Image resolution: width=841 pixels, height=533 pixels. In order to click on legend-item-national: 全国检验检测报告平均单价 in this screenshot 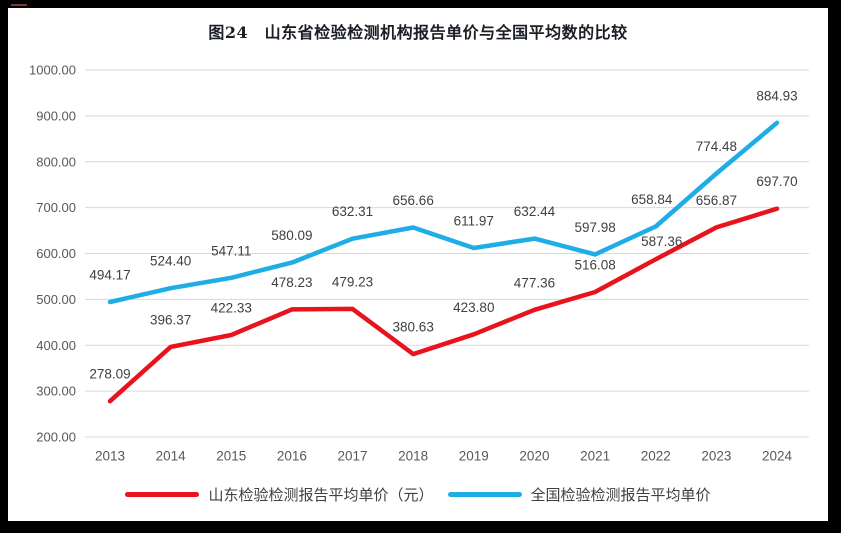, I will do `click(579, 494)`.